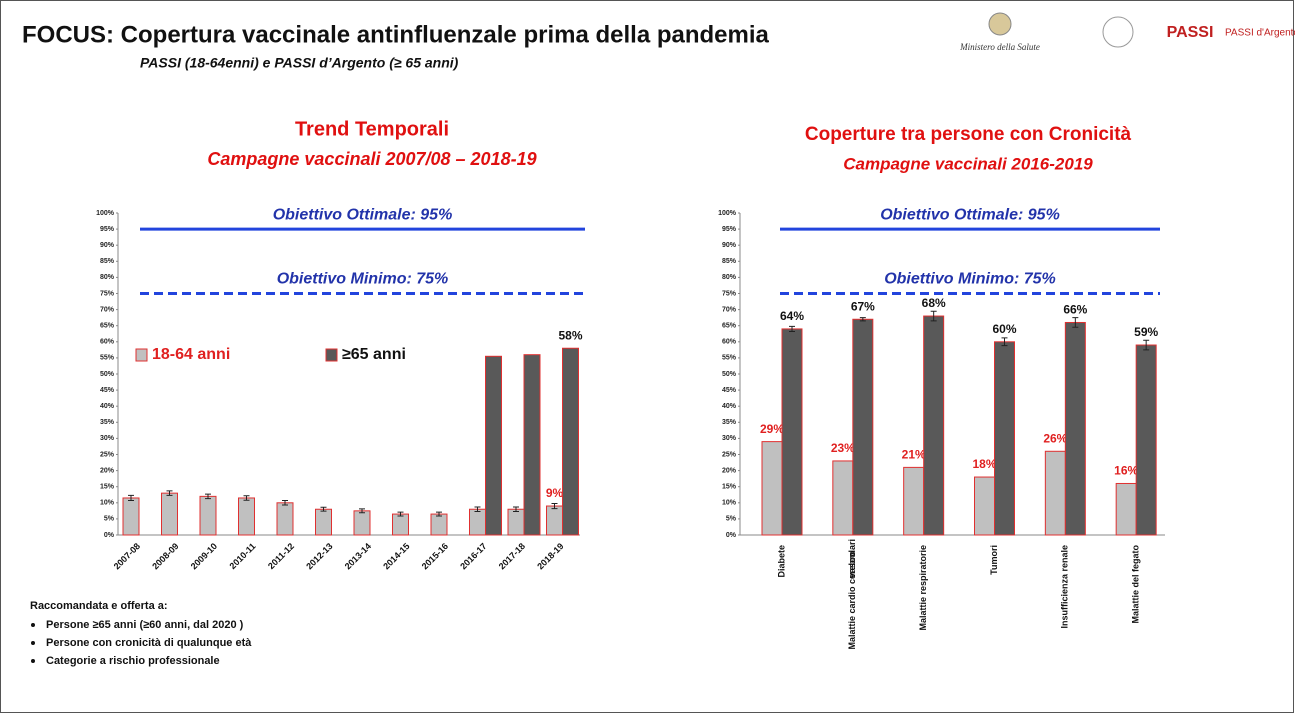  Describe the element at coordinates (243, 556) in the screenshot. I see `x-tick-label: 2010-11` at that location.